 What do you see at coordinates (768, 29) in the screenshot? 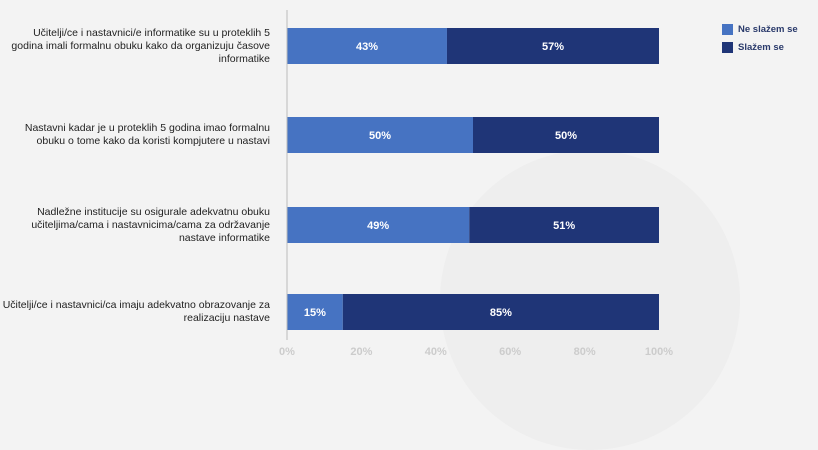
I see `legend-label: Ne slažem se` at bounding box center [768, 29].